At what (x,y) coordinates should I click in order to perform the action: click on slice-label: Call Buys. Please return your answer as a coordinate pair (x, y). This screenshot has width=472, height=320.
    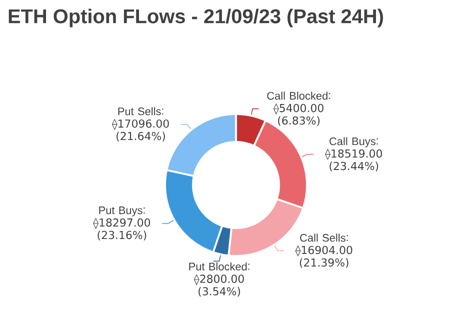
    Looking at the image, I should click on (353, 142).